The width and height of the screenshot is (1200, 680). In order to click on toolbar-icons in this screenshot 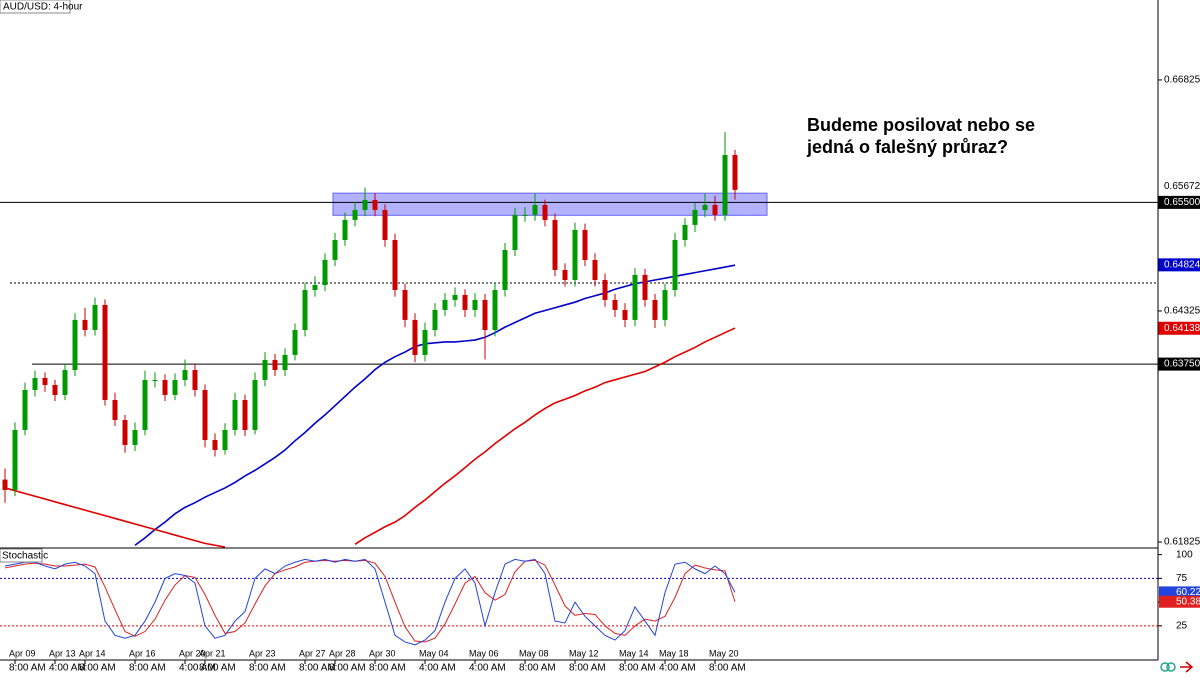, I will do `click(1177, 667)`.